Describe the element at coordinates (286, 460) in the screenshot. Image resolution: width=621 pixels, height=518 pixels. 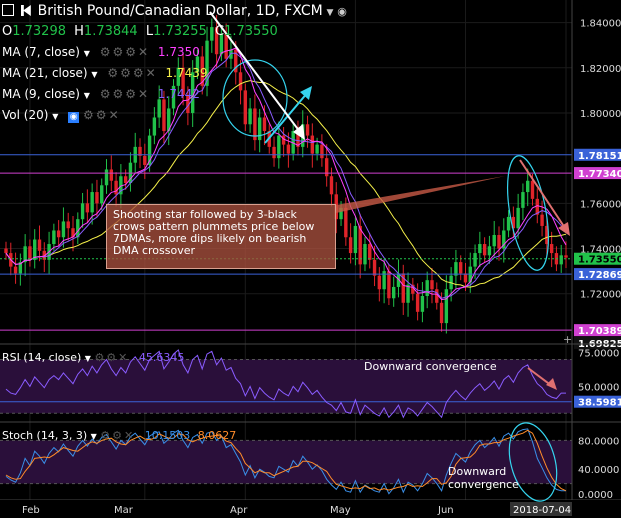
I see `stoch-d-line` at that location.